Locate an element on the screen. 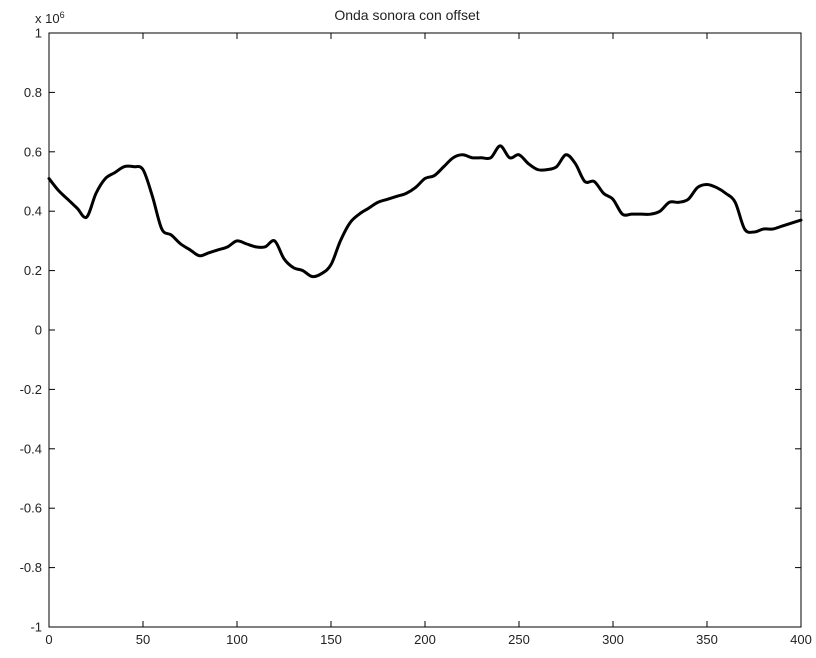 This screenshot has height=658, width=816. chart-title: Onda sonora con offset is located at coordinates (406, 15).